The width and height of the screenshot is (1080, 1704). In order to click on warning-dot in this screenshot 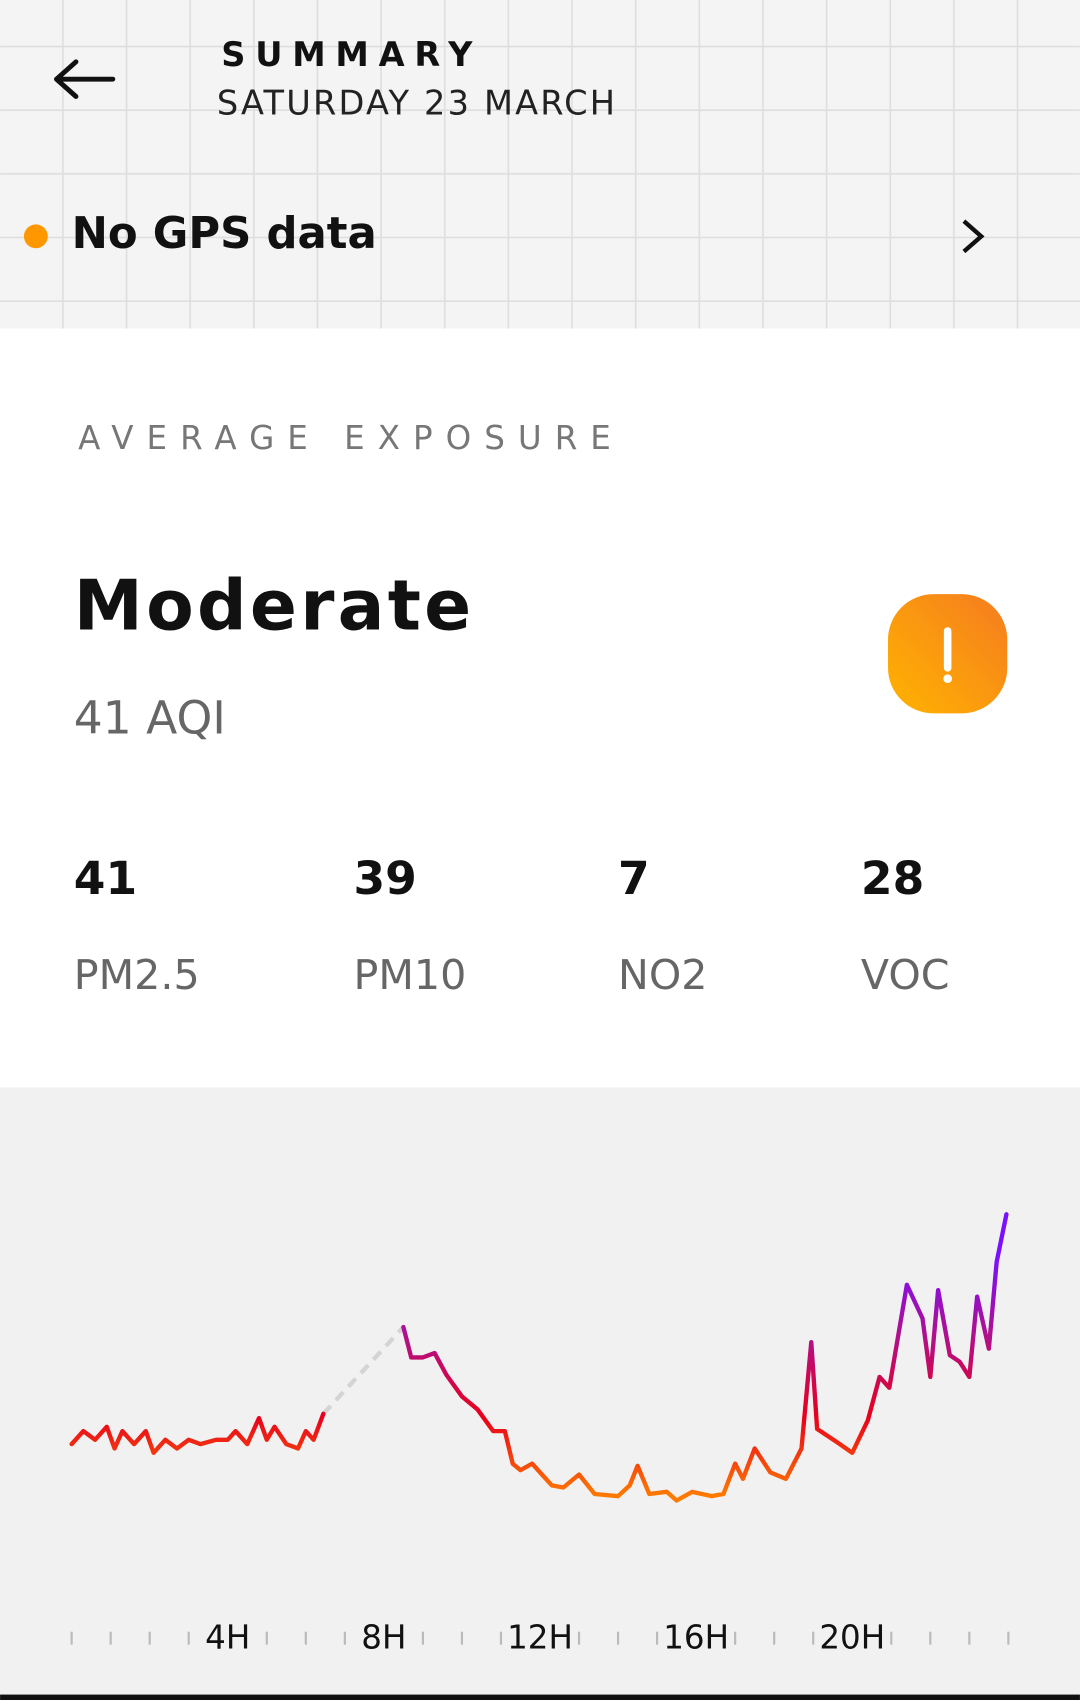, I will do `click(947, 679)`.